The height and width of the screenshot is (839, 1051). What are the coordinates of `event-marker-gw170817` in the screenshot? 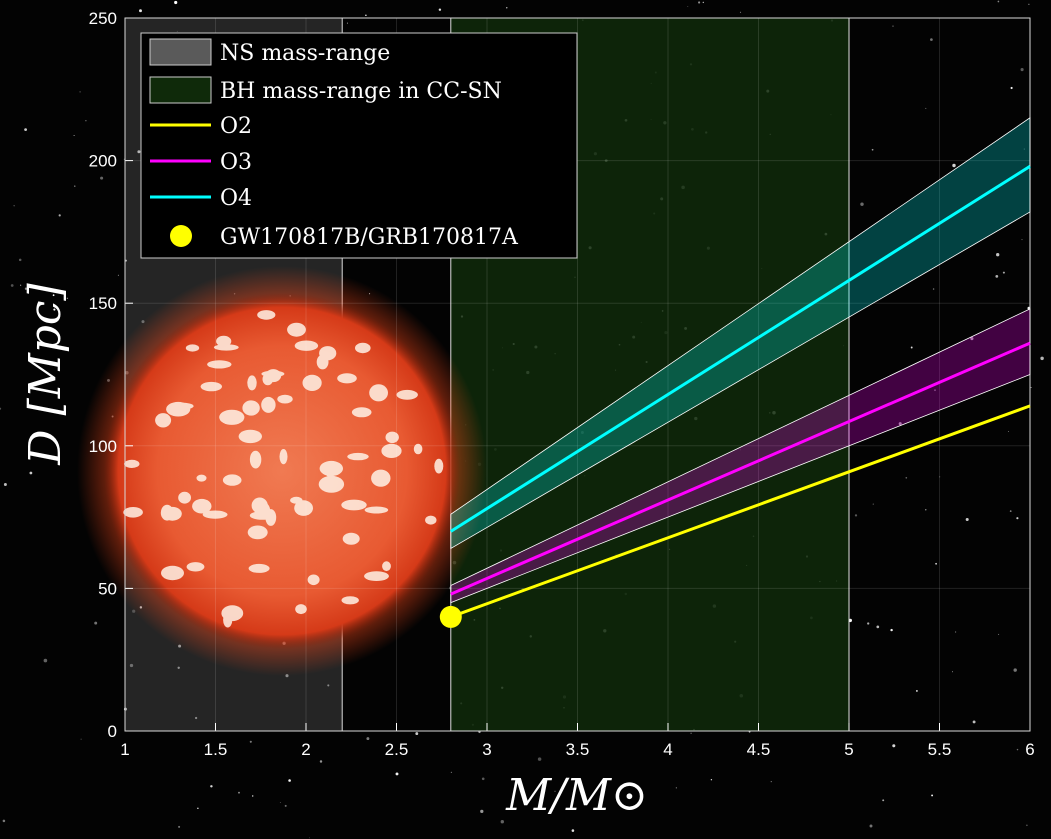 It's located at (450, 616).